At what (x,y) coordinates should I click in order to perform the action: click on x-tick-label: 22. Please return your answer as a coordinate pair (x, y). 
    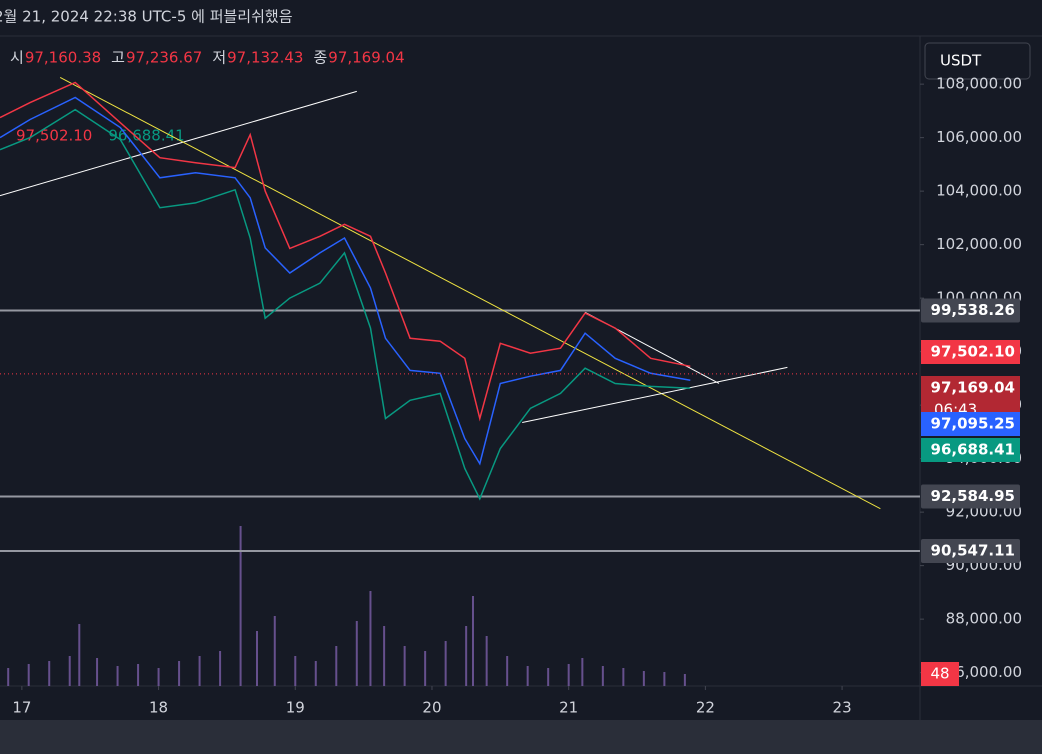
    Looking at the image, I should click on (705, 708).